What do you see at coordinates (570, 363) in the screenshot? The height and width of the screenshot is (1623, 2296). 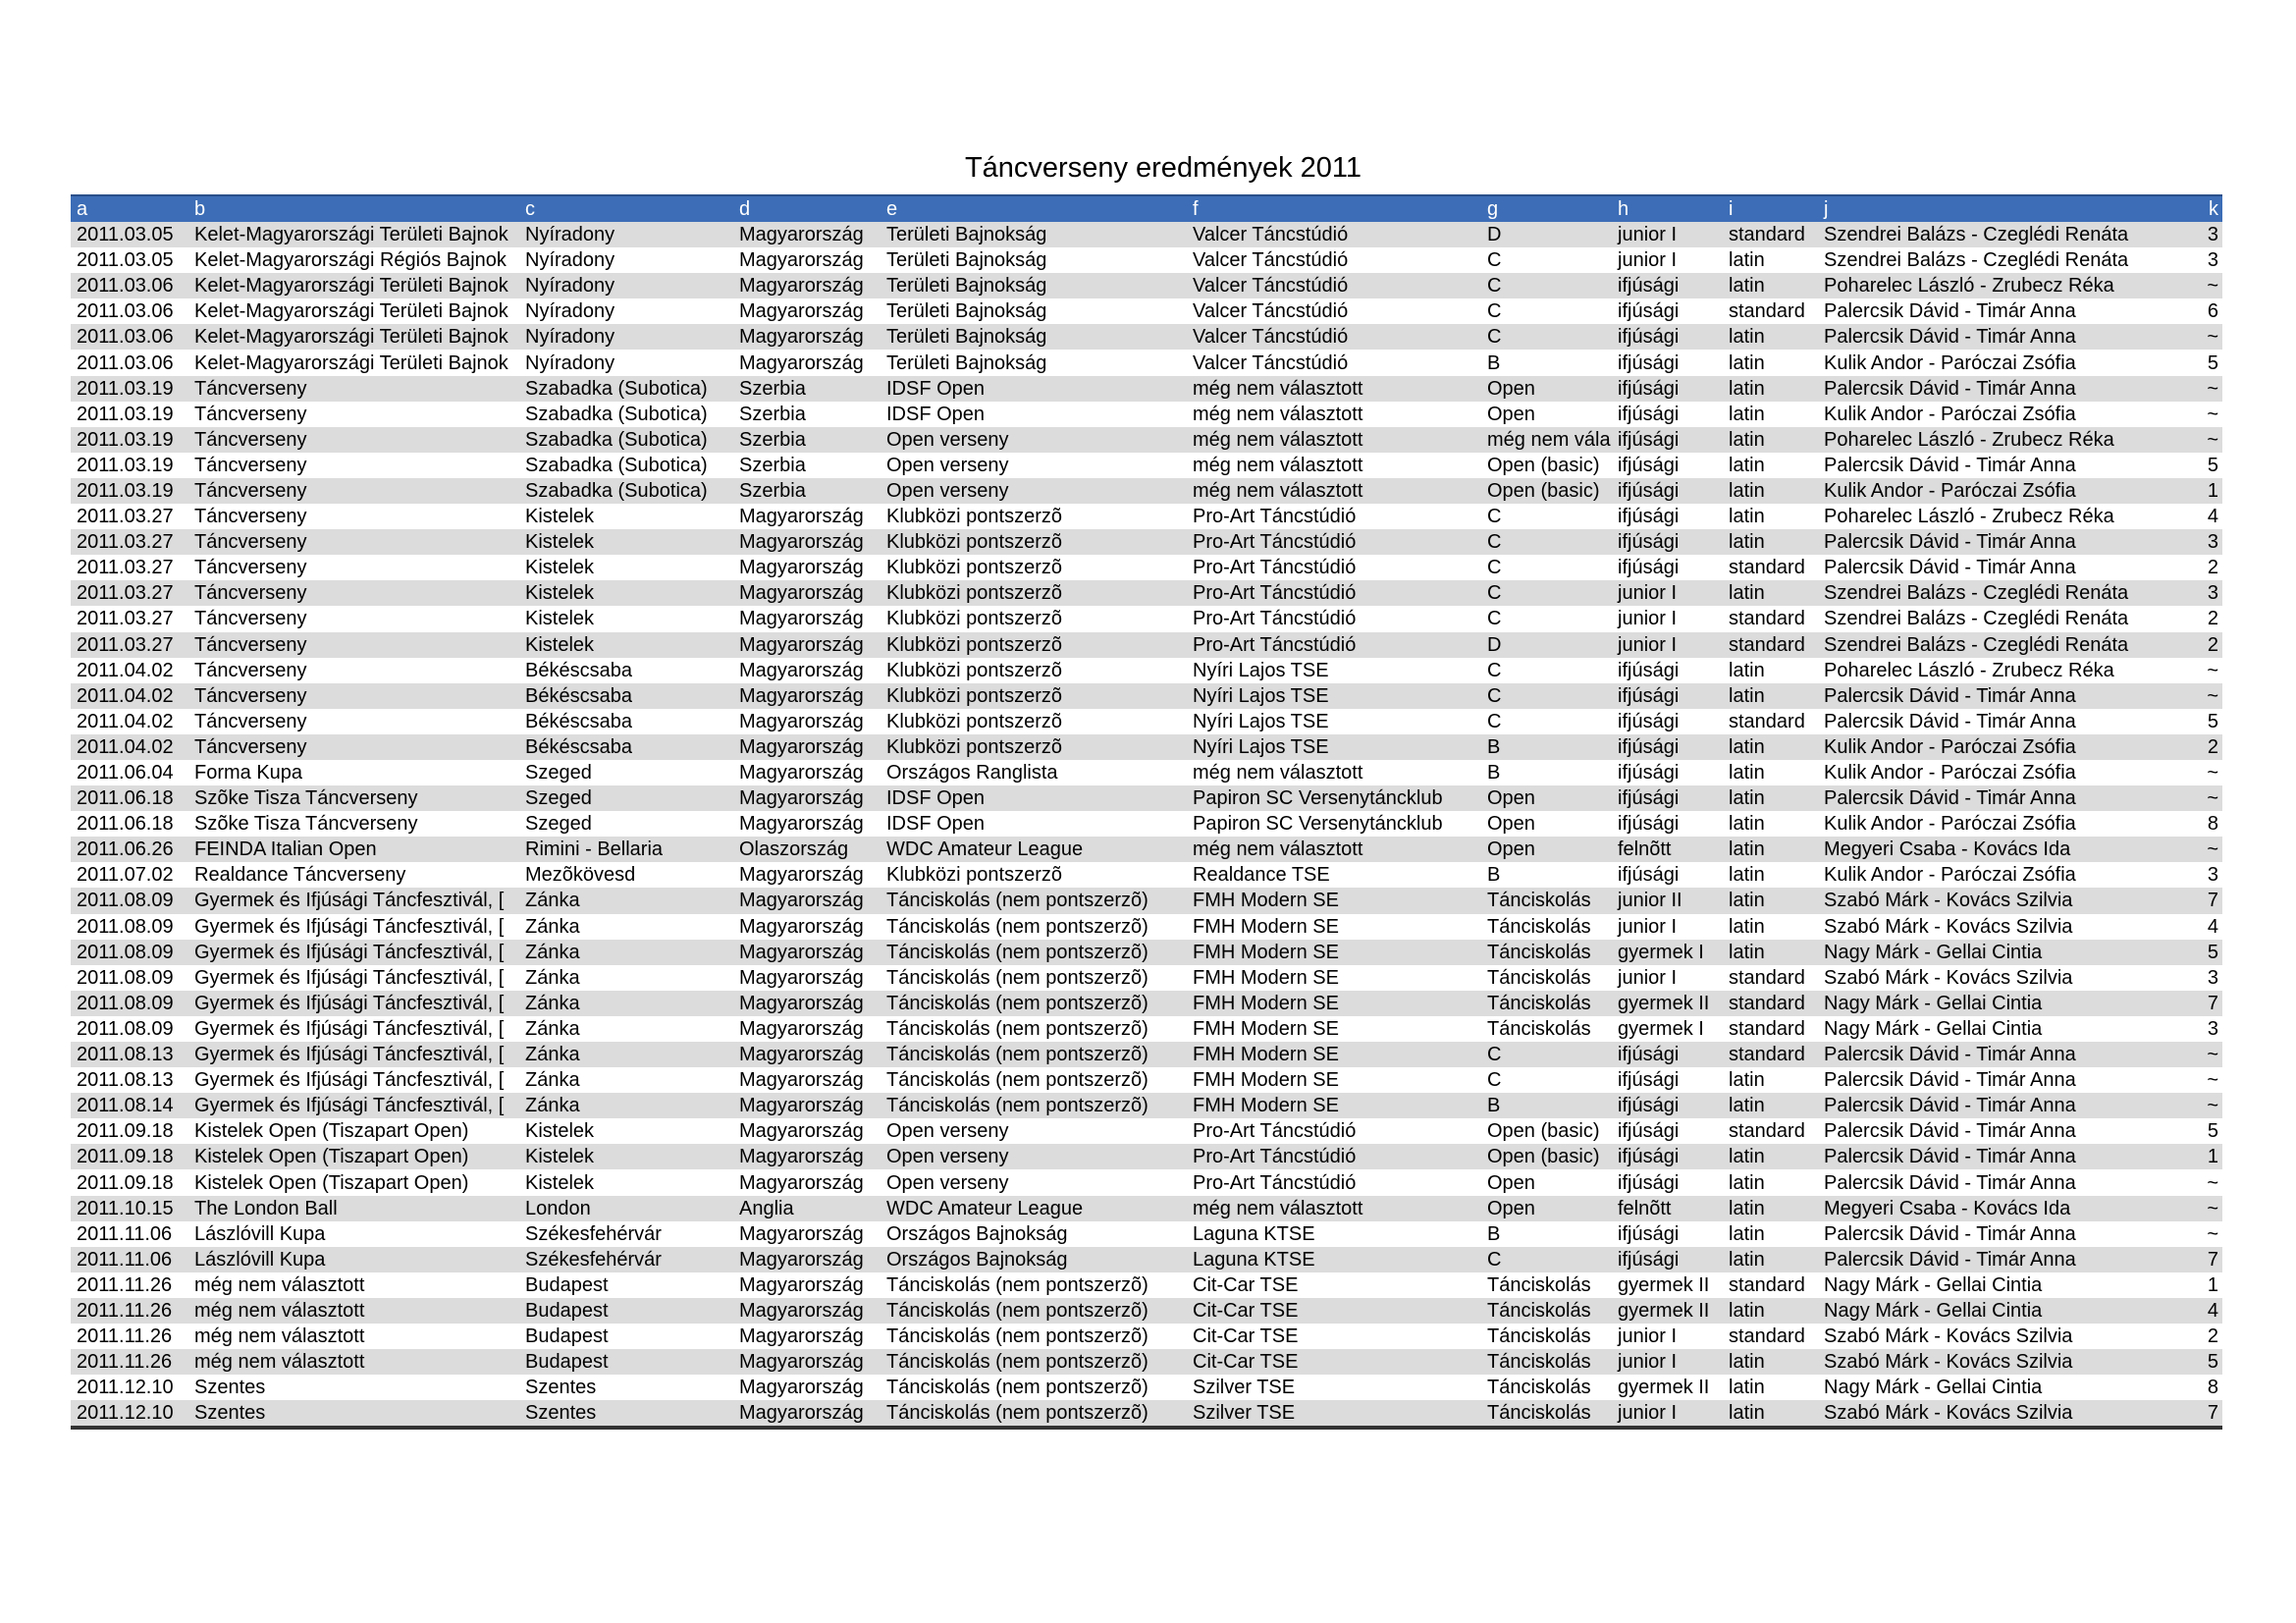 I see `table-cell: Nyíradony` at bounding box center [570, 363].